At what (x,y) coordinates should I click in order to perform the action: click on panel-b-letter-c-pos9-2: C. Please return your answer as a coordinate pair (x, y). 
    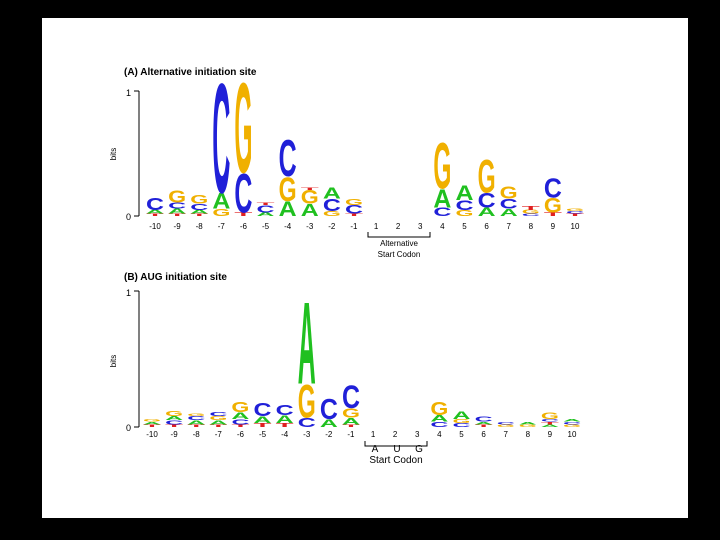
    Looking at the image, I should click on (329, 410).